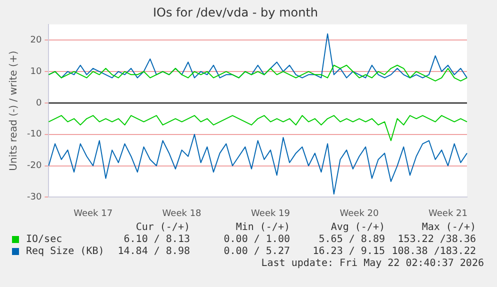  Describe the element at coordinates (437, 239) in the screenshot. I see `text: 153.22 /38.36` at that location.